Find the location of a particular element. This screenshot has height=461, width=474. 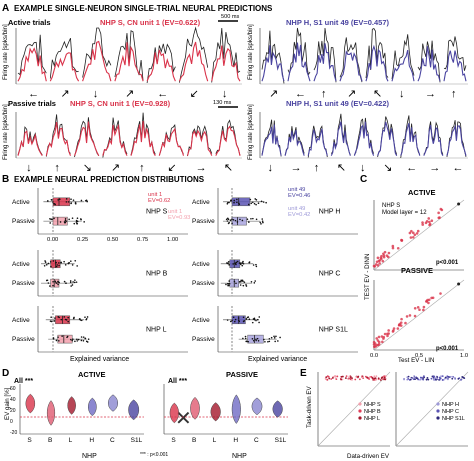

scale-active: 500 ms is located at coordinates (230, 17).